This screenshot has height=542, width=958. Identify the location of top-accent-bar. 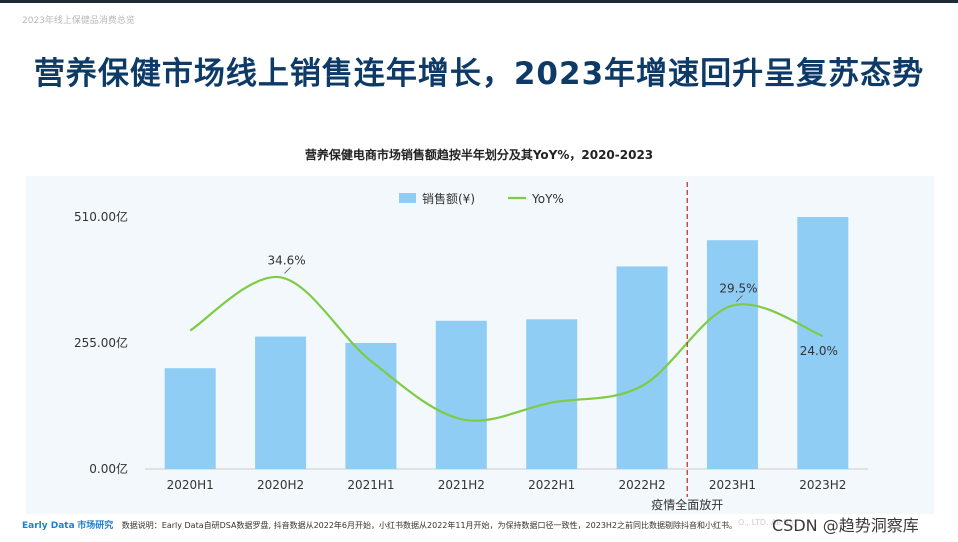
(479, 1).